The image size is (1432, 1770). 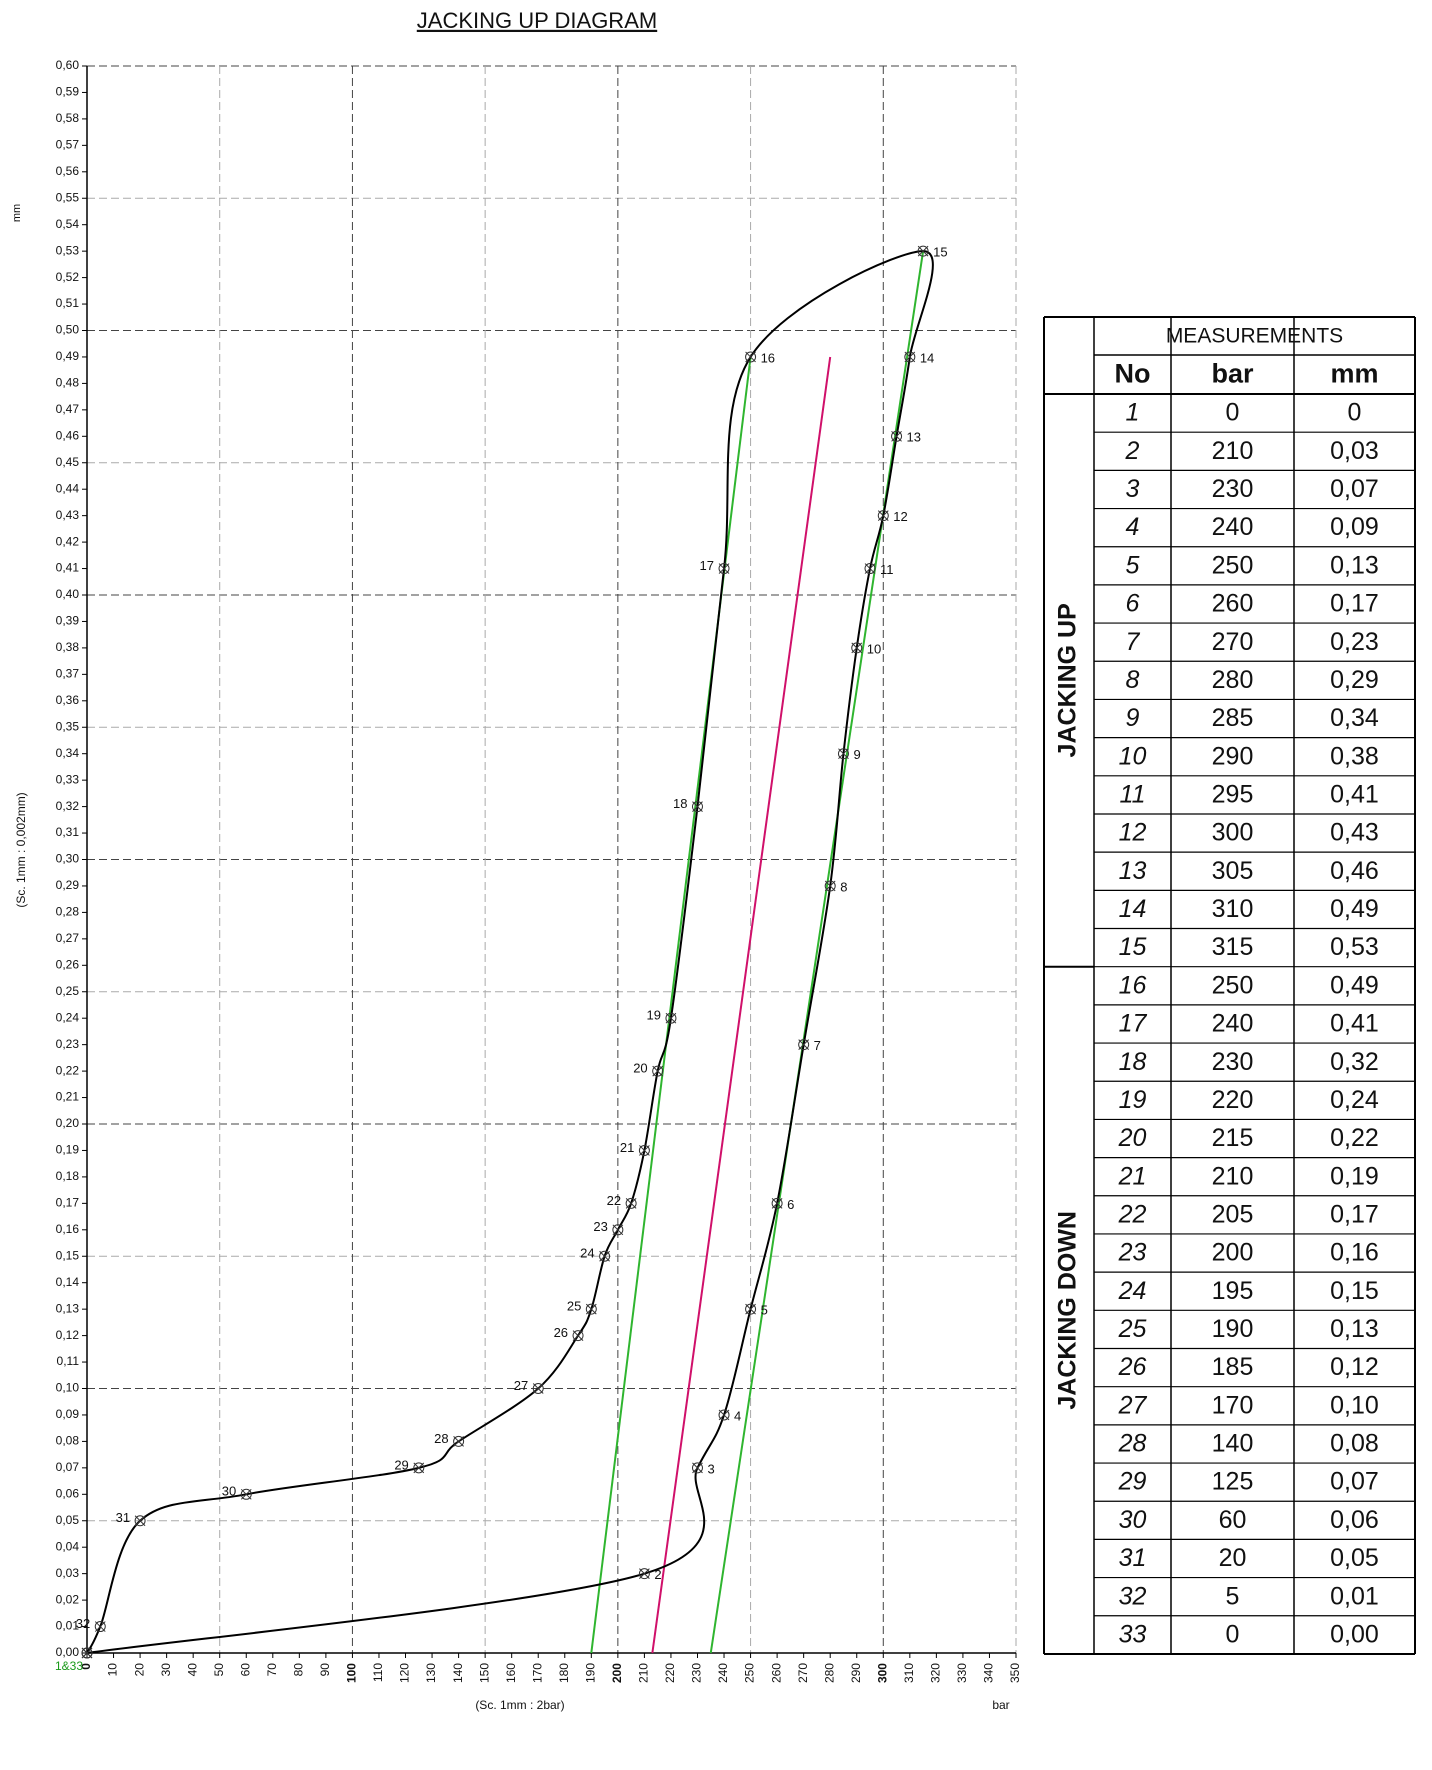 What do you see at coordinates (1132, 1444) in the screenshot?
I see `table-cell: 28` at bounding box center [1132, 1444].